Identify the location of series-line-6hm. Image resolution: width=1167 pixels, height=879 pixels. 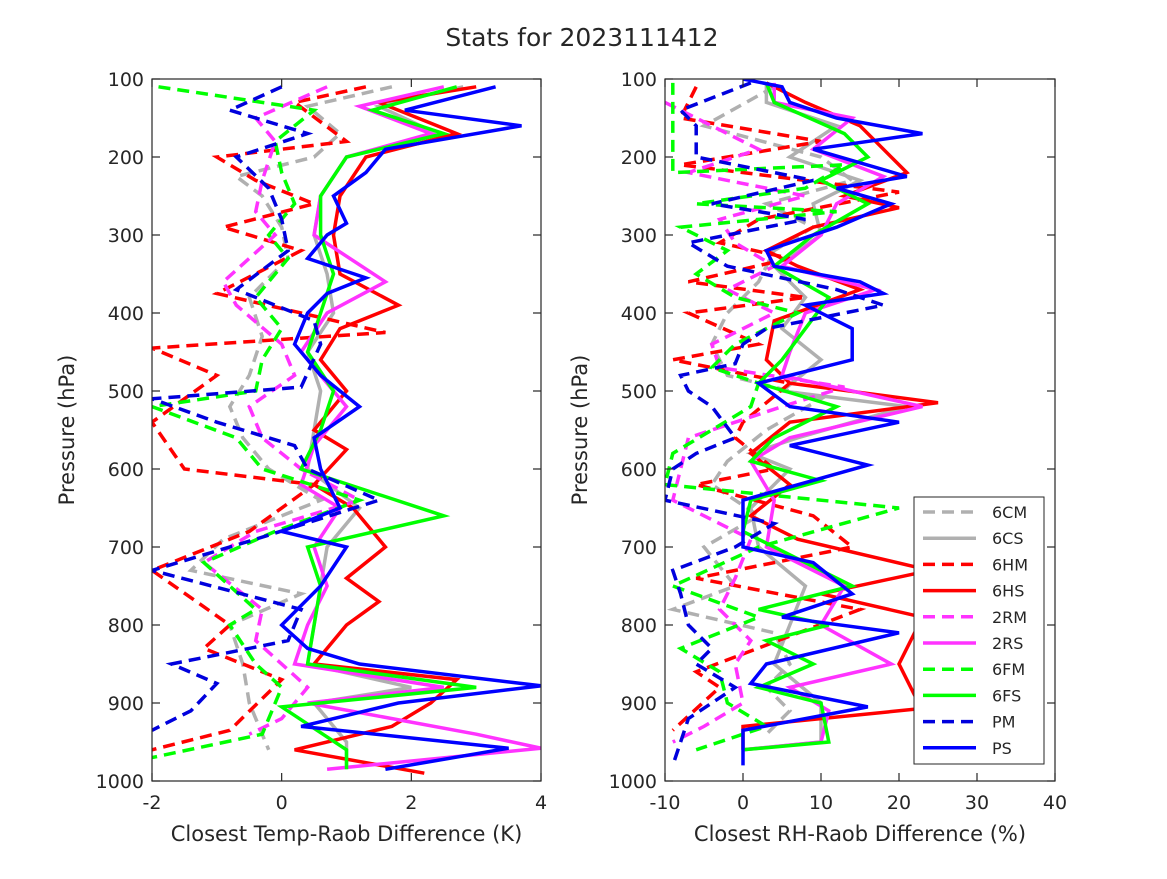
(785, 409).